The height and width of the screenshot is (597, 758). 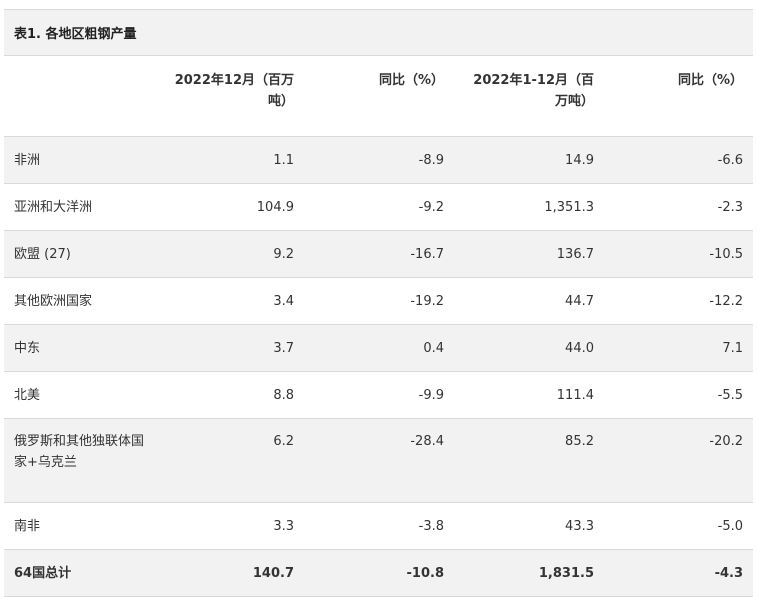 I want to click on ytd-yoy-cell: -6.6, so click(x=679, y=160).